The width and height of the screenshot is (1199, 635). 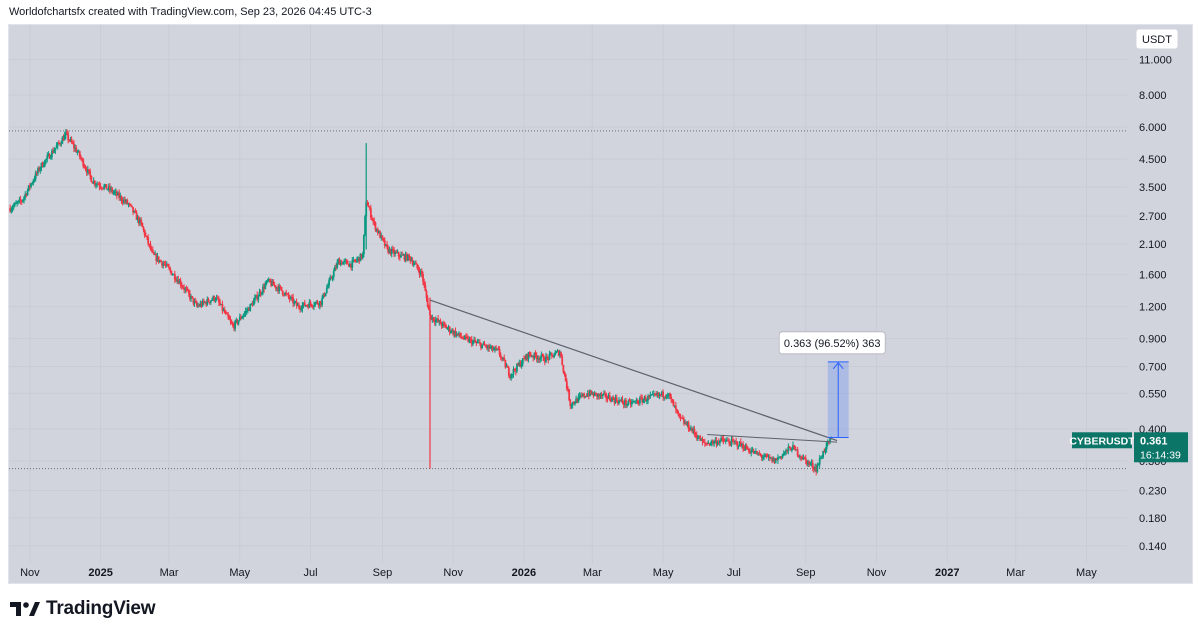 What do you see at coordinates (1157, 39) in the screenshot?
I see `currency-selector` at bounding box center [1157, 39].